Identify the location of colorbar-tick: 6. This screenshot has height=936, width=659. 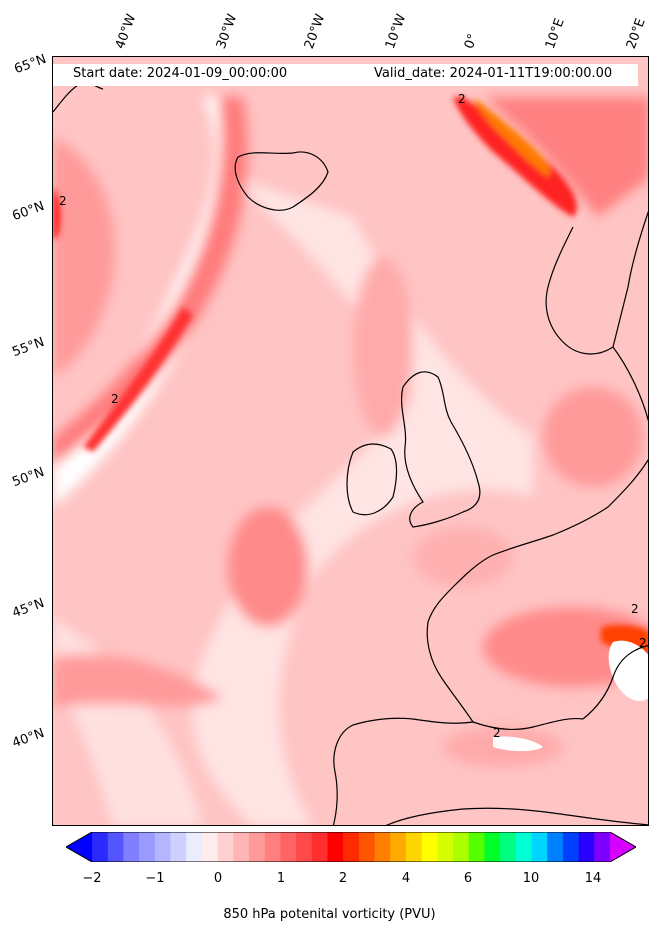
(468, 878).